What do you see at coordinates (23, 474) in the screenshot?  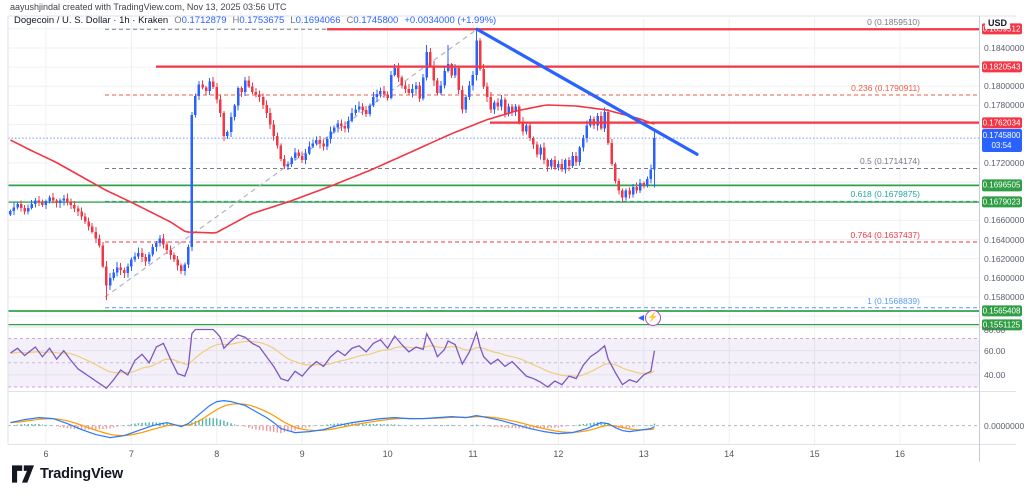 I see `tradingview-logo-icon` at bounding box center [23, 474].